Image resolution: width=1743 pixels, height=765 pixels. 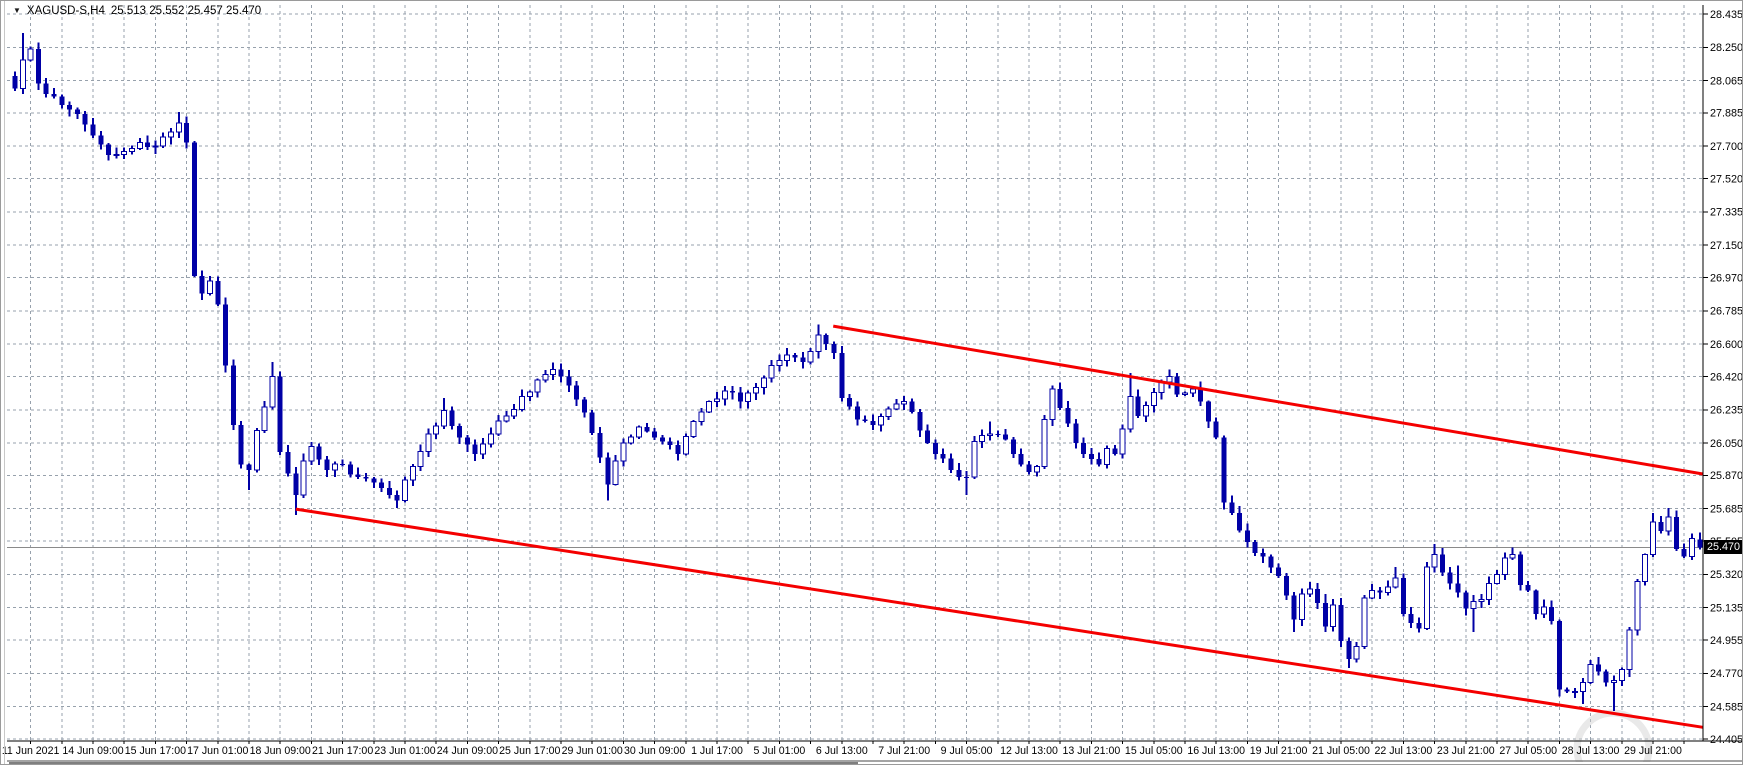 I want to click on time-axis-label: 25 Jun 17:00, so click(x=529, y=751).